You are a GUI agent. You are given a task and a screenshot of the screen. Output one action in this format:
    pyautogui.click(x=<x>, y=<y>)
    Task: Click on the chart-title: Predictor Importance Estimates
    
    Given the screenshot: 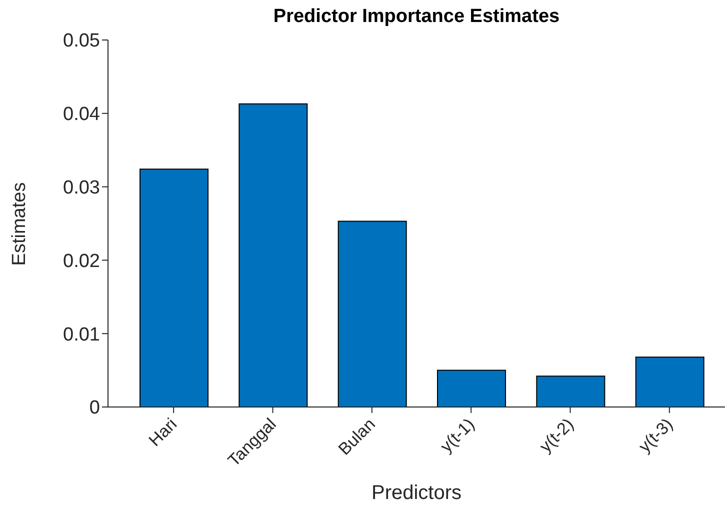 What is the action you would take?
    pyautogui.click(x=416, y=17)
    